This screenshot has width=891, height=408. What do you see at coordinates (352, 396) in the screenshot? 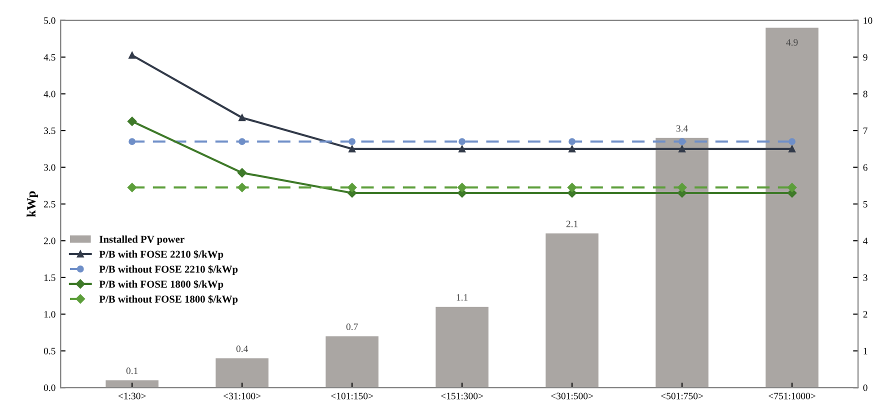
I see `x-tick-label: <101:150>` at bounding box center [352, 396].